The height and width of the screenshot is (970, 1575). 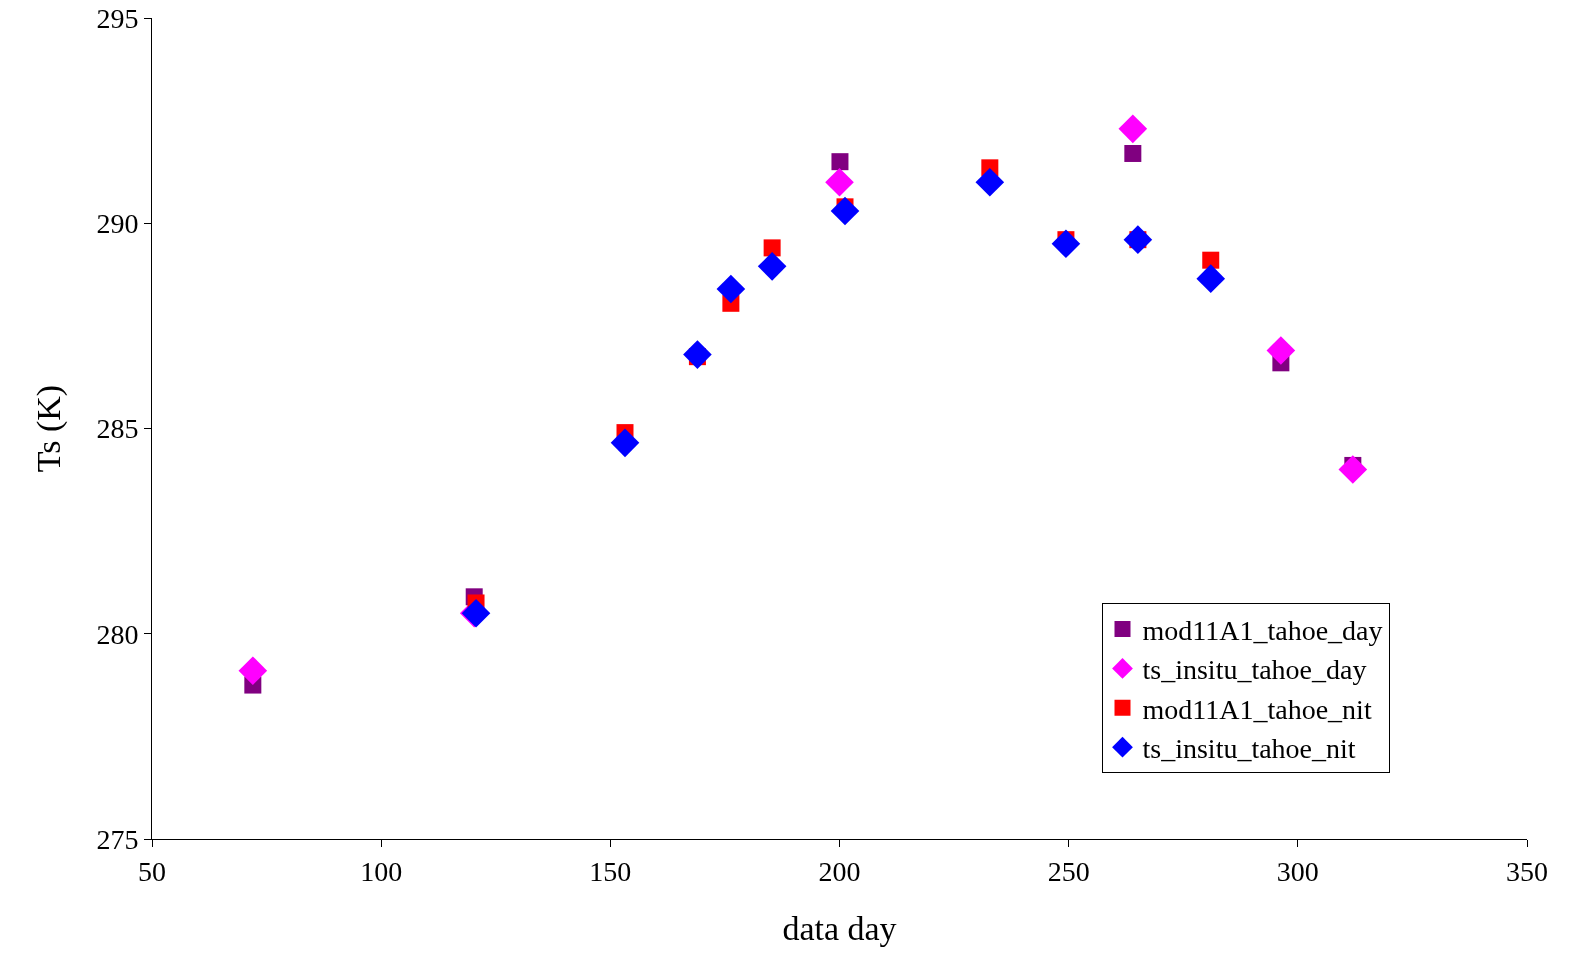 I want to click on y-tick-label: 275, so click(x=117, y=839).